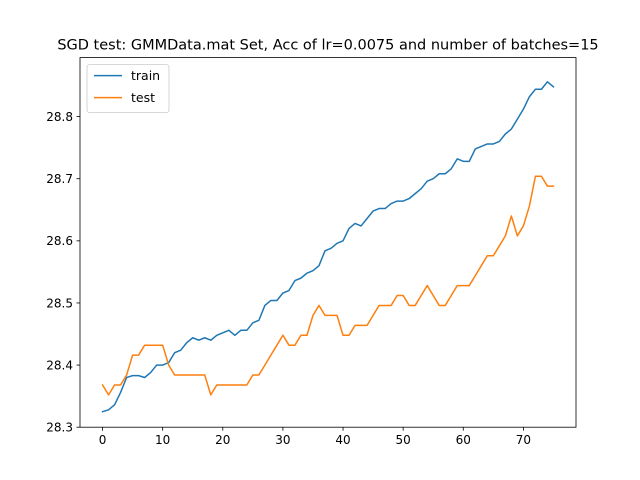 The width and height of the screenshot is (640, 480). What do you see at coordinates (282, 440) in the screenshot?
I see `x-tick-label: 30` at bounding box center [282, 440].